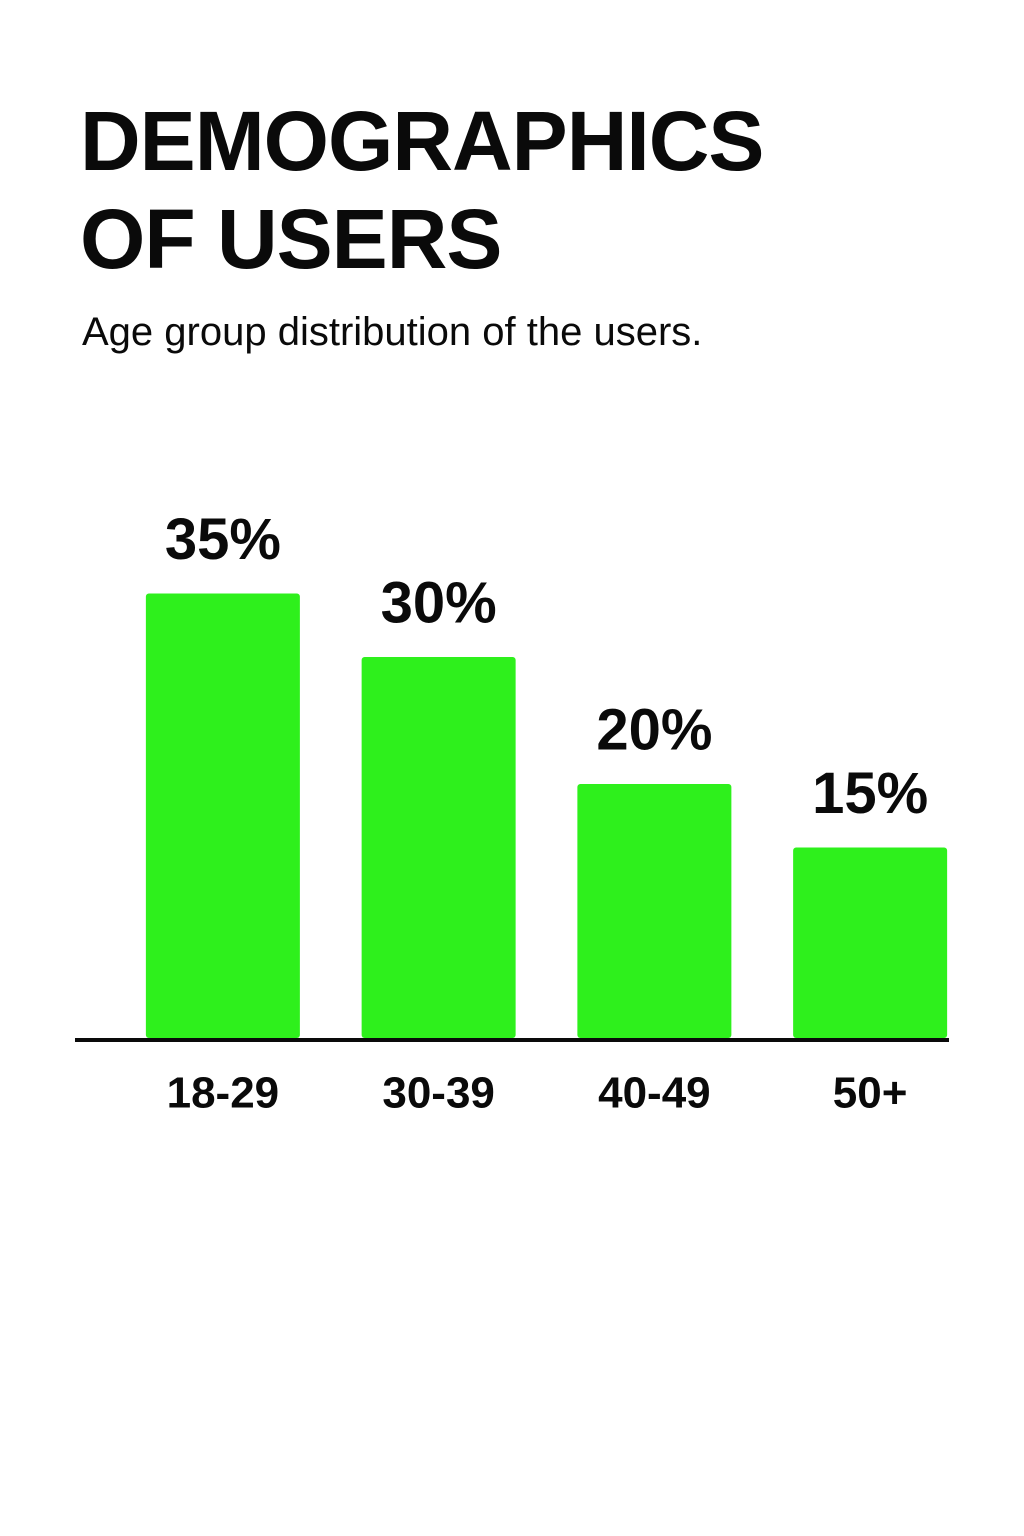 The width and height of the screenshot is (1024, 1536). I want to click on x-tick-label: 30-39, so click(438, 1093).